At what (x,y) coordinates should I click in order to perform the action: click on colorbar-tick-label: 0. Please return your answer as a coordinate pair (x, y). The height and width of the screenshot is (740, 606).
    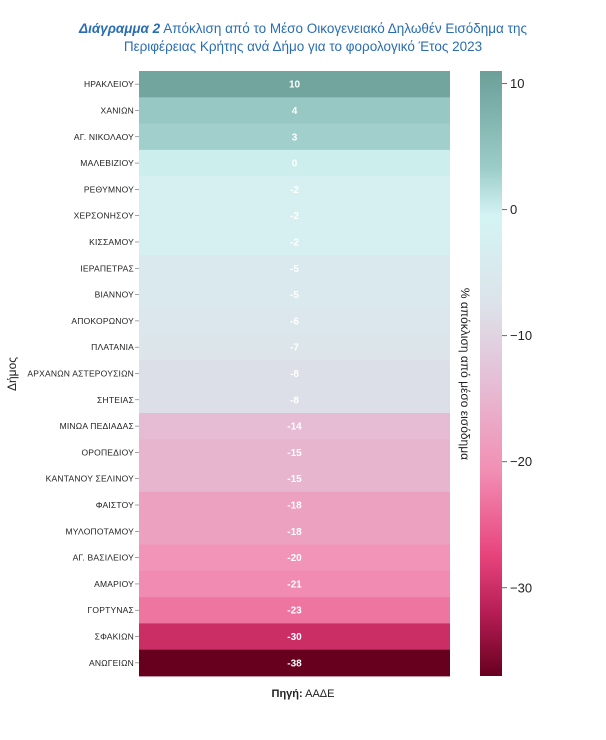
    Looking at the image, I should click on (513, 209).